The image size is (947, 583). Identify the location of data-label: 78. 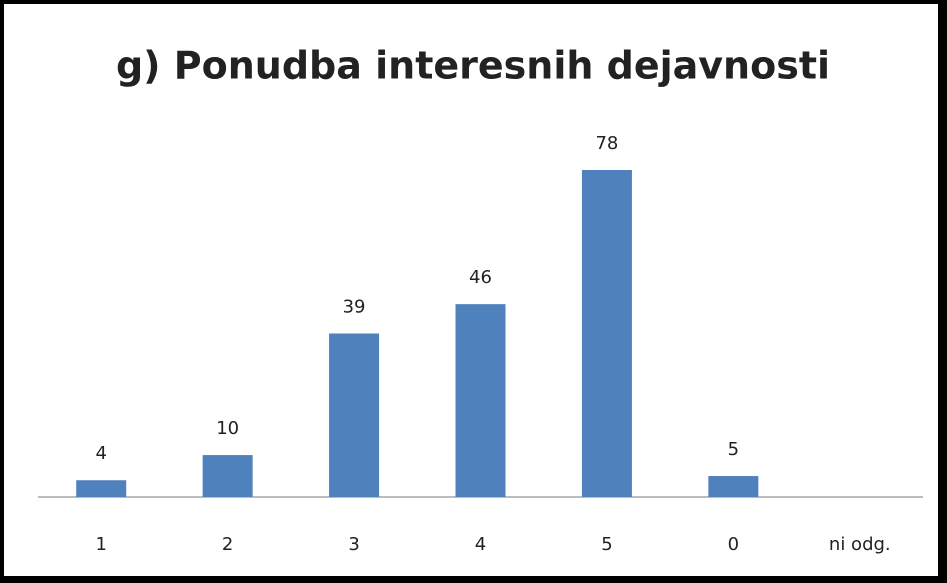
(606, 143).